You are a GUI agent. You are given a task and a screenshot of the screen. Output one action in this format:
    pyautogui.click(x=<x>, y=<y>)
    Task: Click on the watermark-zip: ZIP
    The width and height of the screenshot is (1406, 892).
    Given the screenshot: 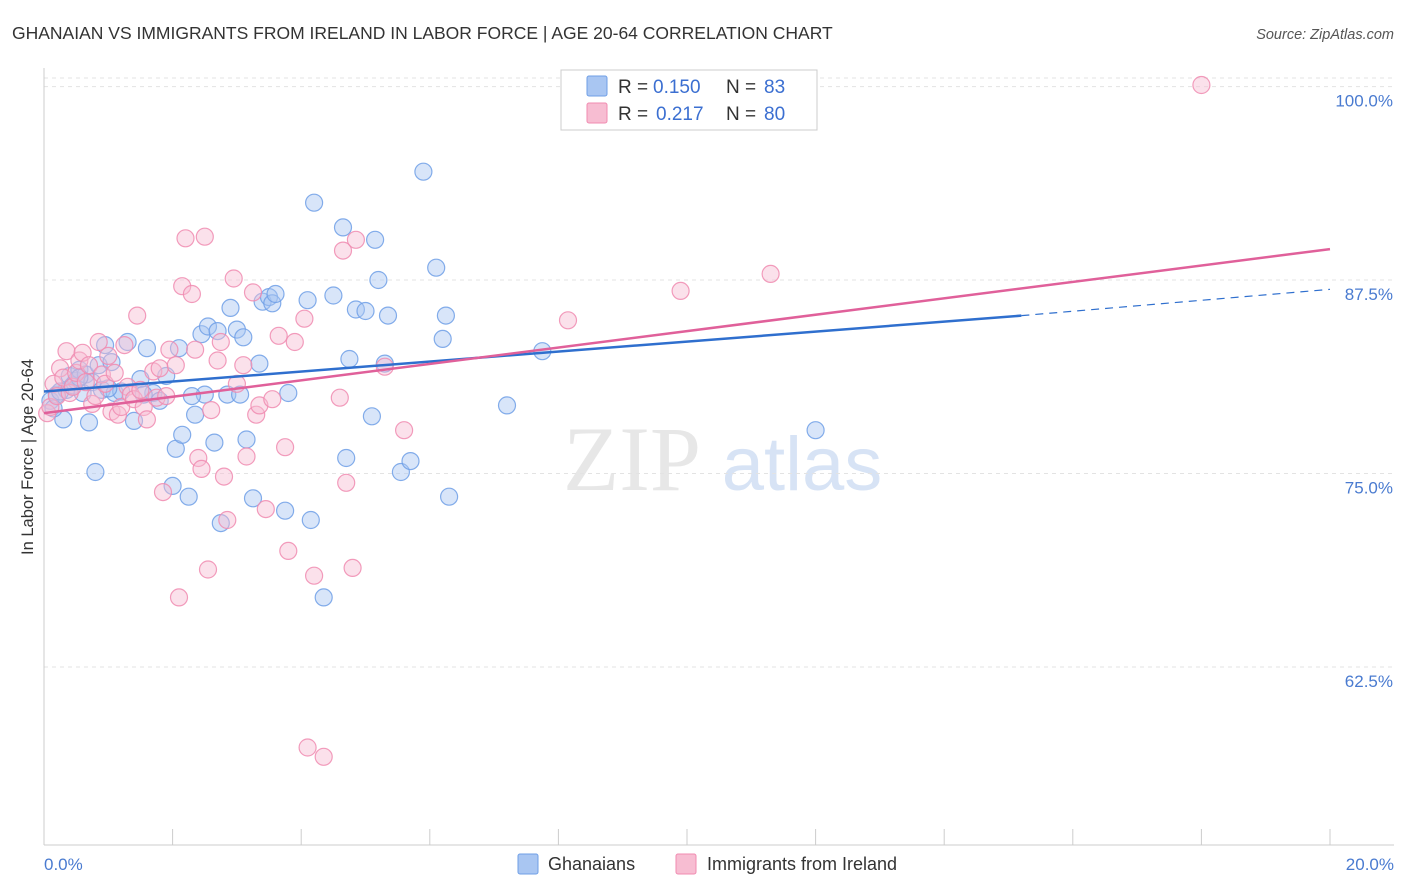 What is the action you would take?
    pyautogui.click(x=632, y=459)
    